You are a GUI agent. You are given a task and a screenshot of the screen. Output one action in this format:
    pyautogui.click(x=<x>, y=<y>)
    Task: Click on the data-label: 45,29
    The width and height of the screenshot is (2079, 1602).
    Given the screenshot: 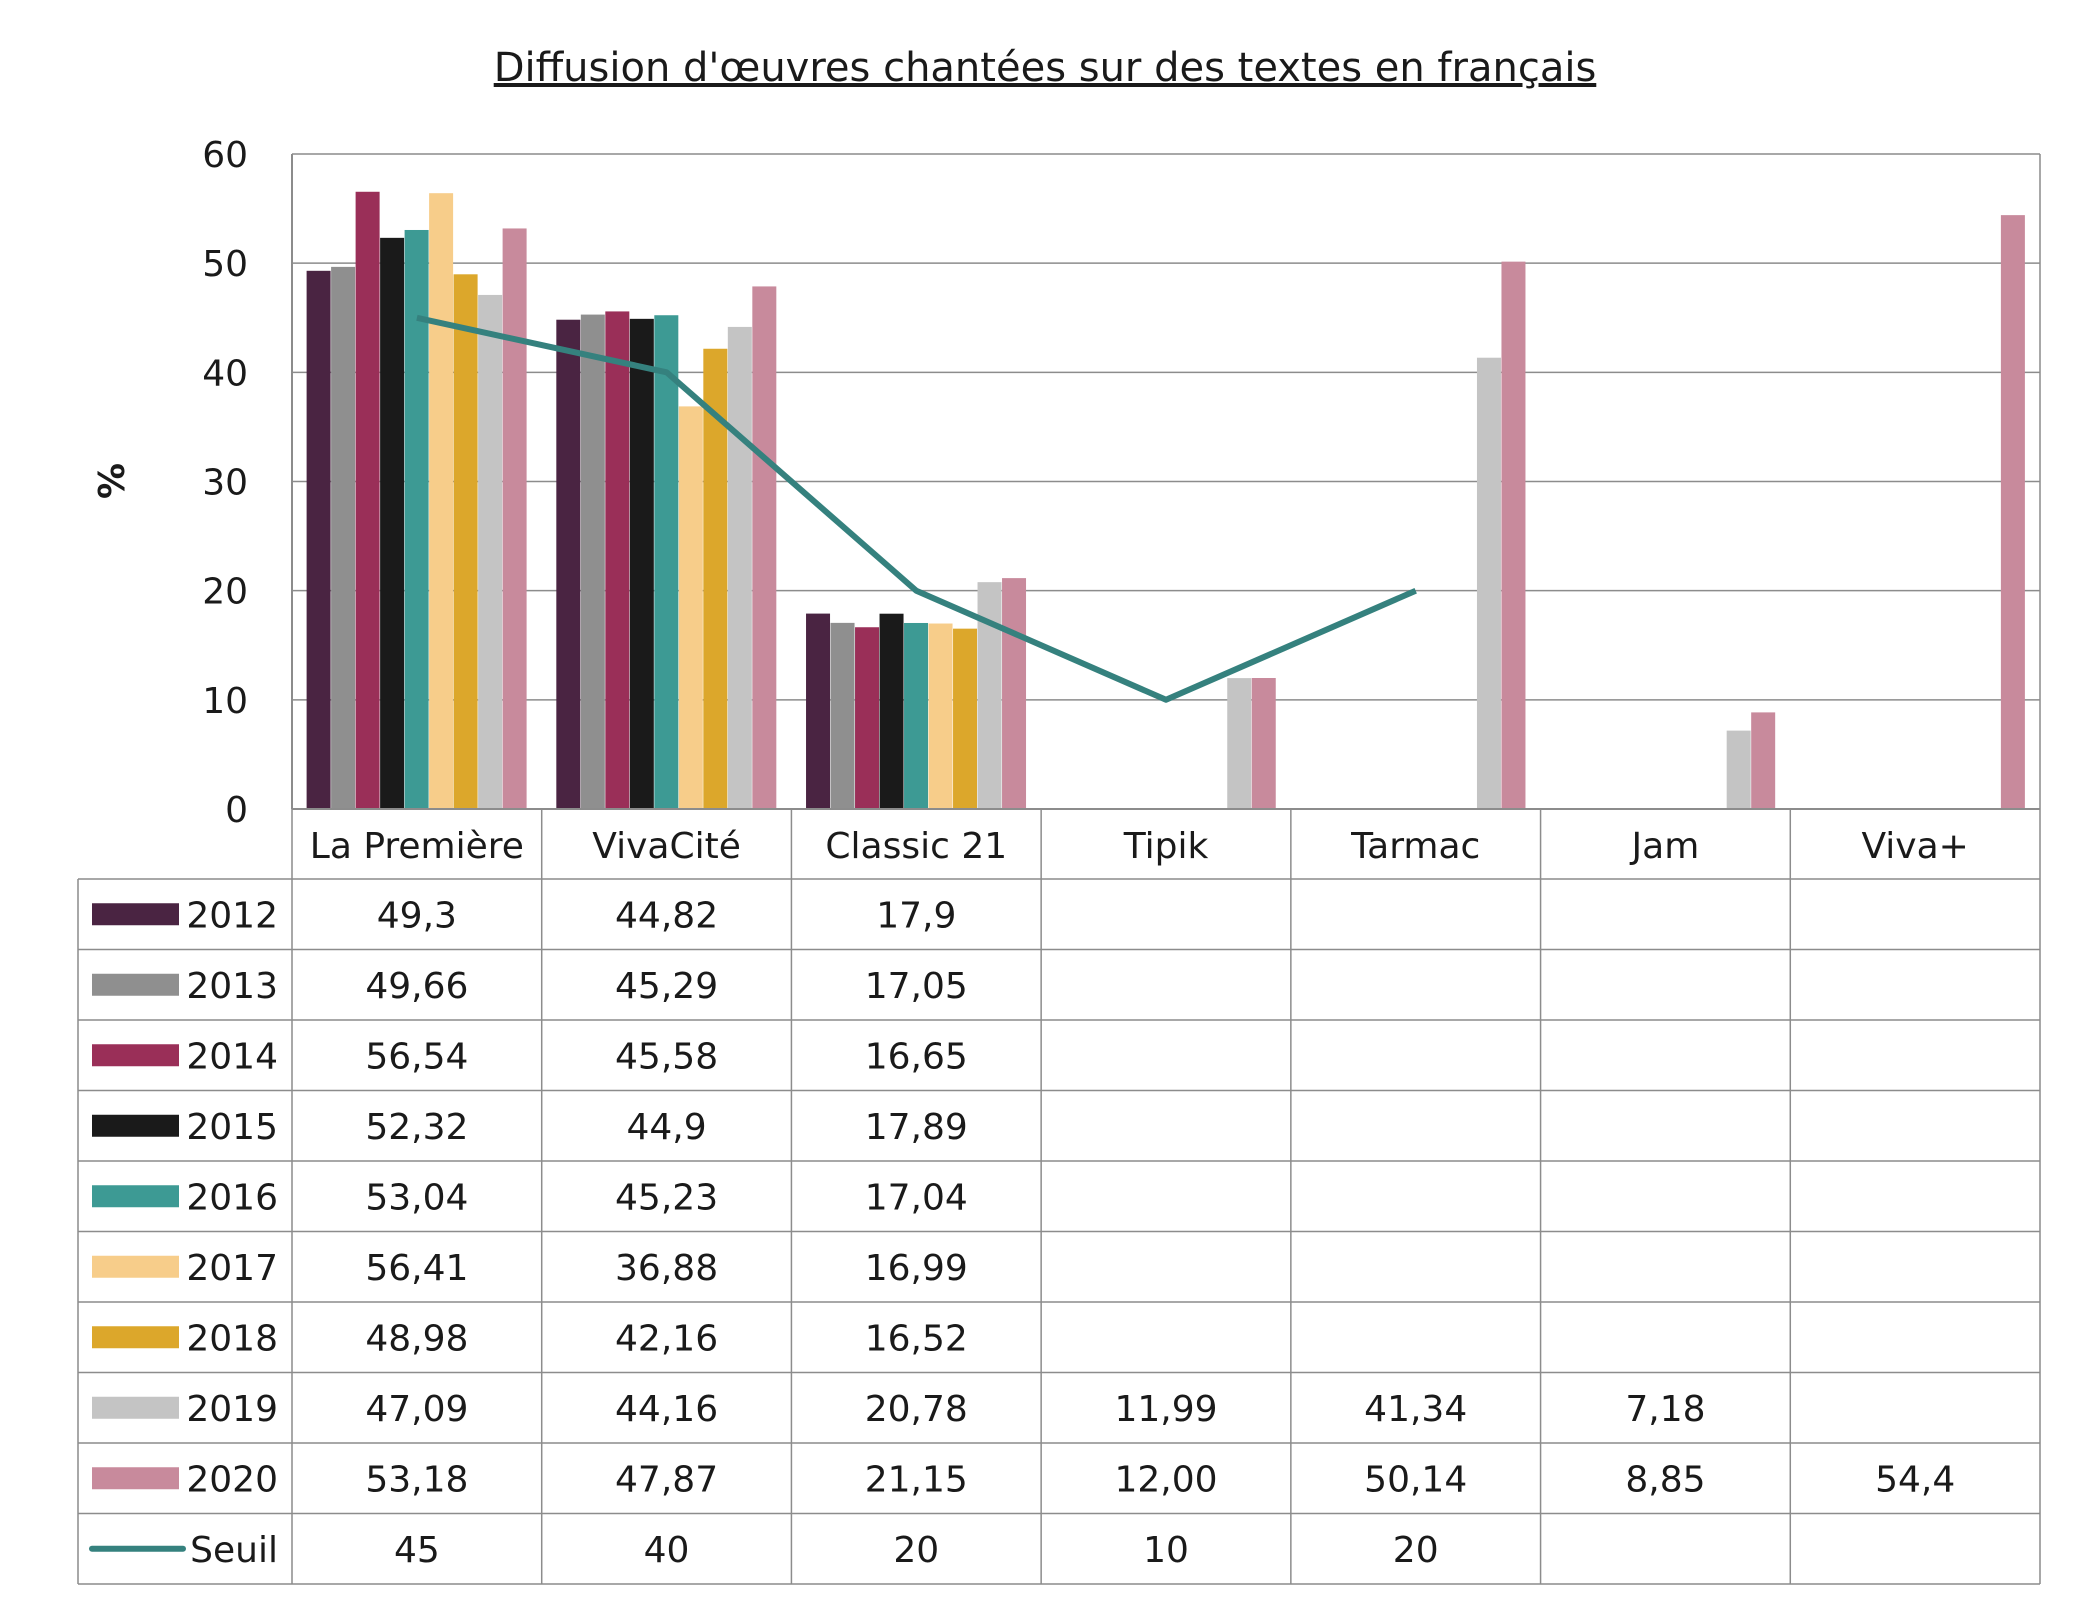 What is the action you would take?
    pyautogui.click(x=666, y=986)
    